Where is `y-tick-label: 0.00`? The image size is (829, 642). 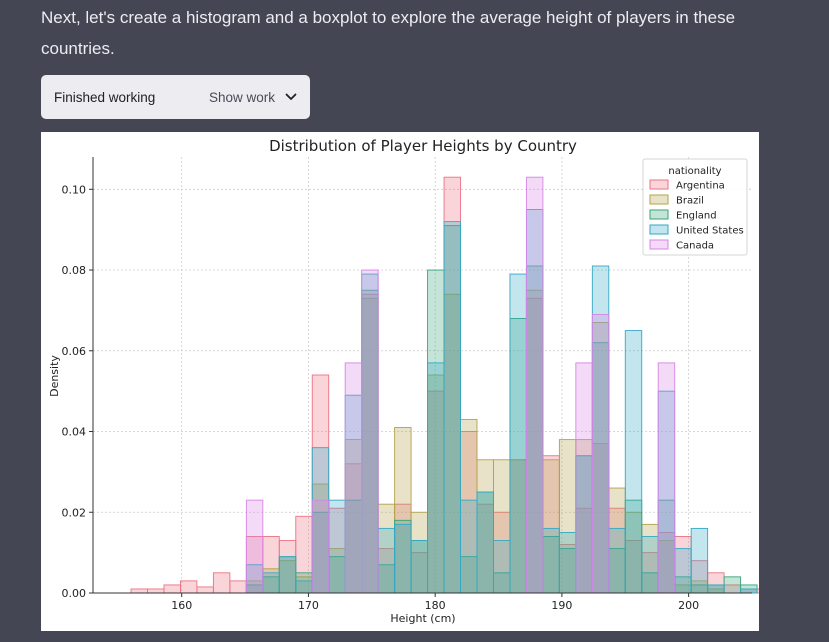 y-tick-label: 0.00 is located at coordinates (74, 593).